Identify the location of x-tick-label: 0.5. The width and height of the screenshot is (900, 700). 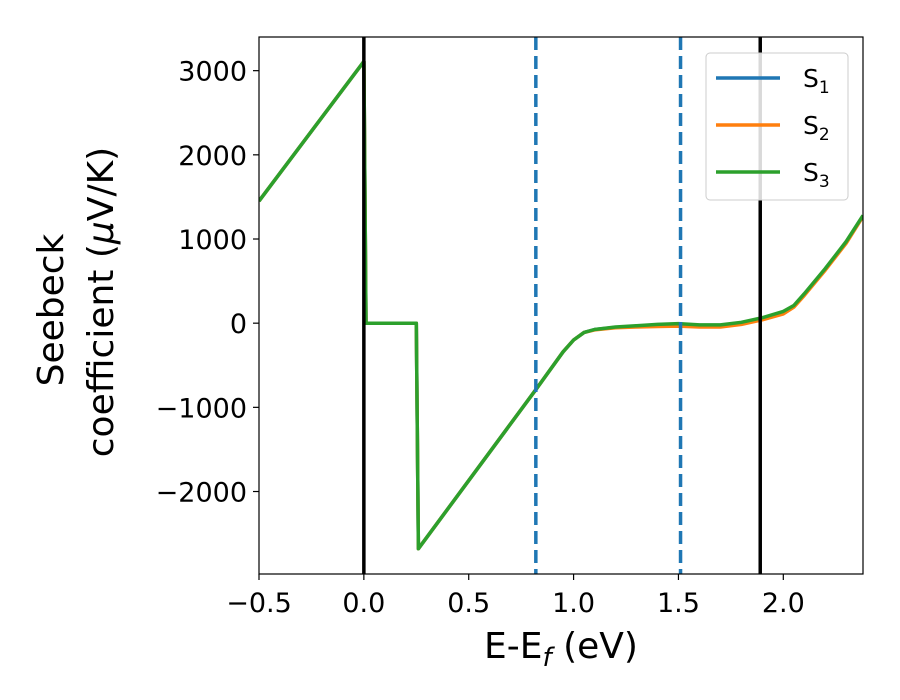
(468, 603).